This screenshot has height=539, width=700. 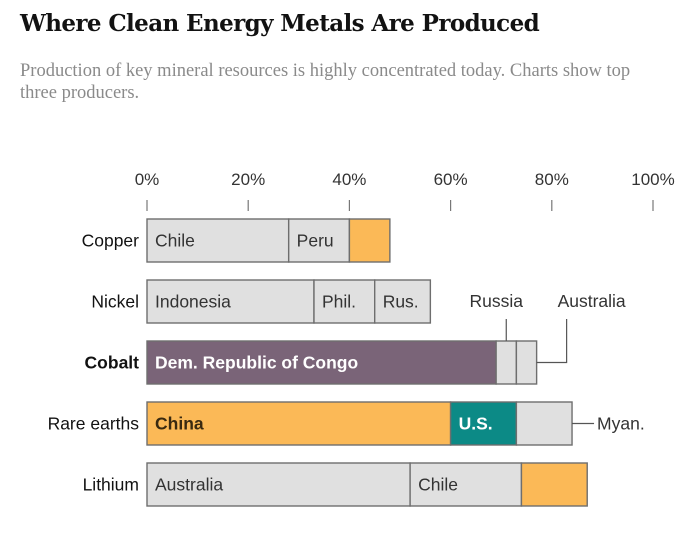 What do you see at coordinates (248, 179) in the screenshot?
I see `x-tick-label: 20%` at bounding box center [248, 179].